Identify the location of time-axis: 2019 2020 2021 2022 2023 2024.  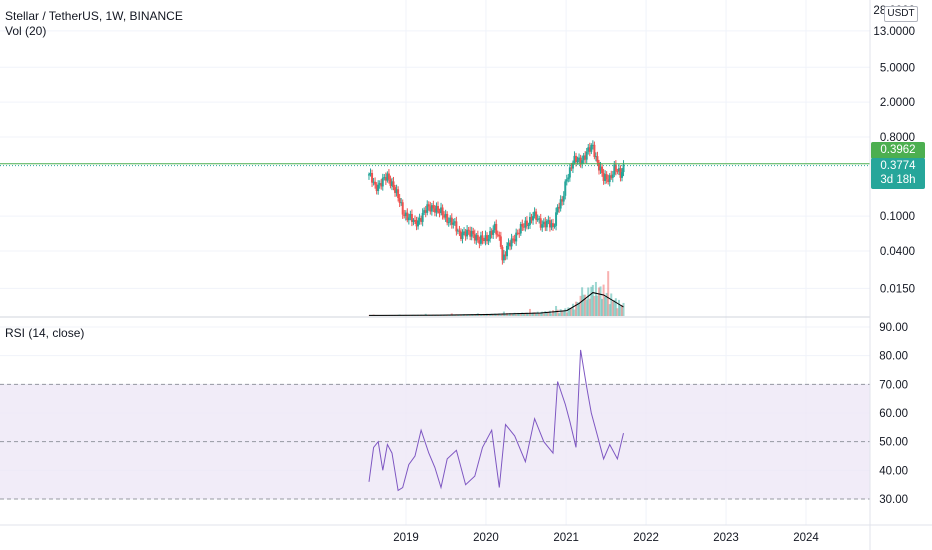
(606, 538).